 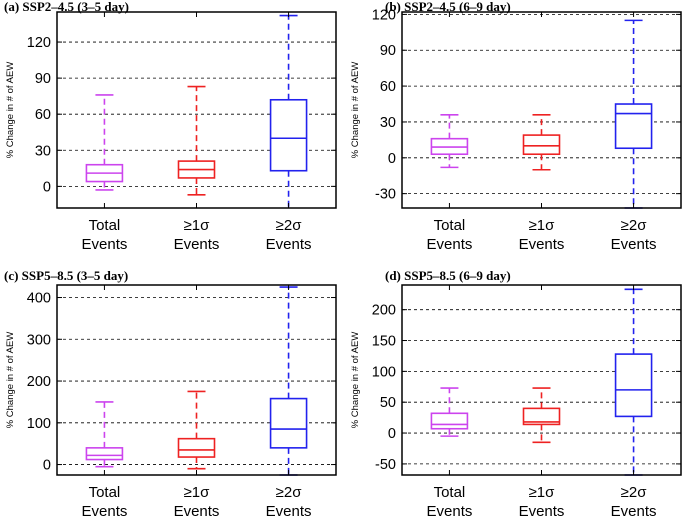 What do you see at coordinates (448, 7) in the screenshot?
I see `panel-title: (b) SSP2–4.5 (6–9 day)` at bounding box center [448, 7].